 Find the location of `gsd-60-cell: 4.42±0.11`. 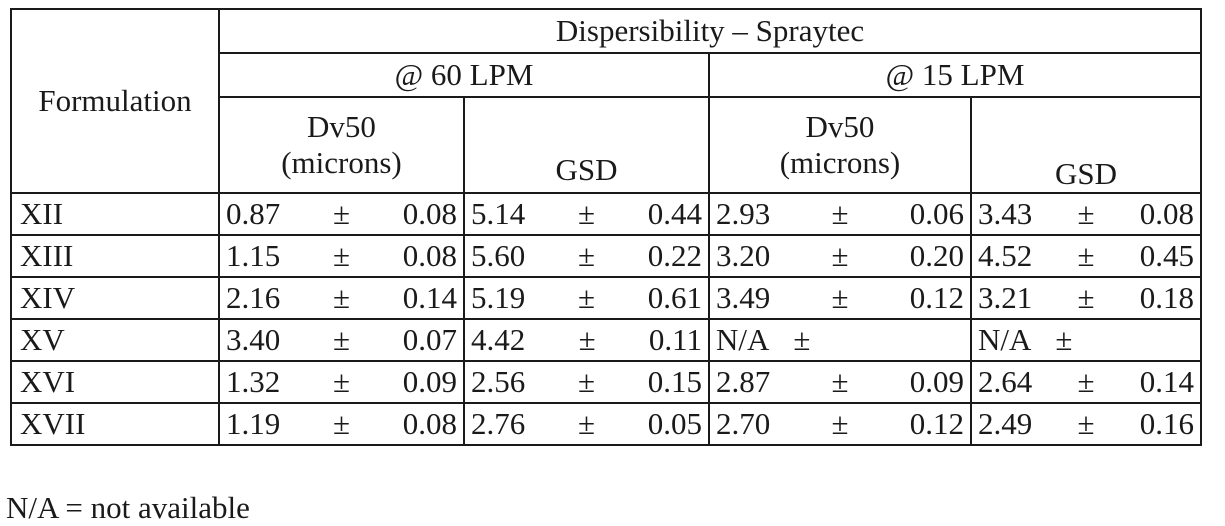

gsd-60-cell: 4.42±0.11 is located at coordinates (586, 340).